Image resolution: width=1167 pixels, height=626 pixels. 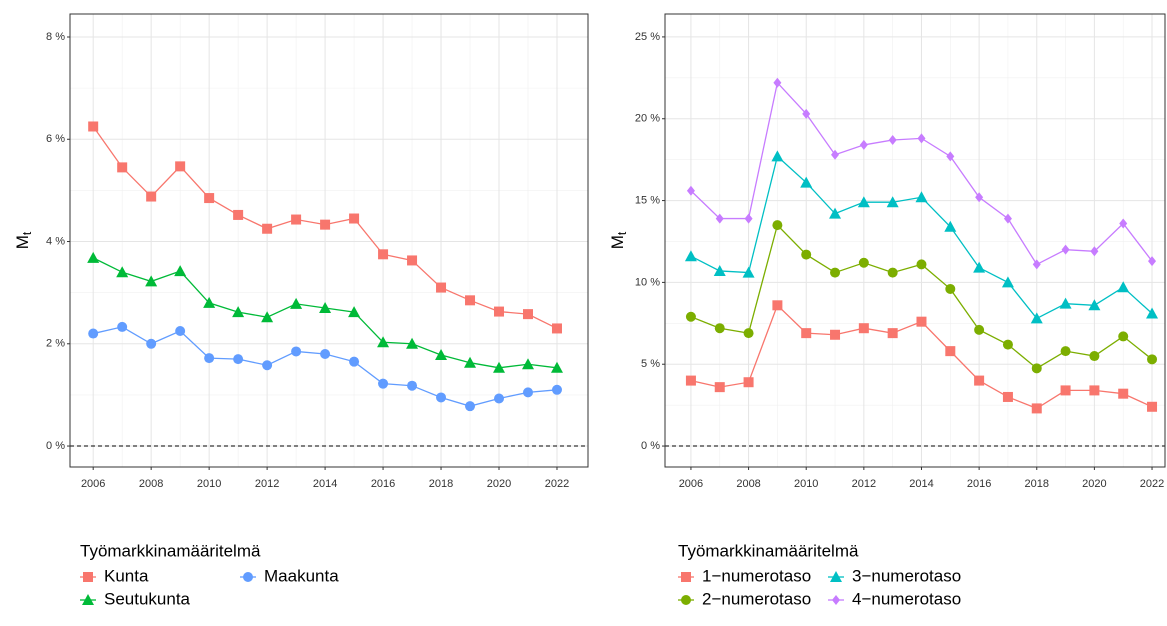 What do you see at coordinates (1037, 484) in the screenshot?
I see `x-tick-label: 2018` at bounding box center [1037, 484].